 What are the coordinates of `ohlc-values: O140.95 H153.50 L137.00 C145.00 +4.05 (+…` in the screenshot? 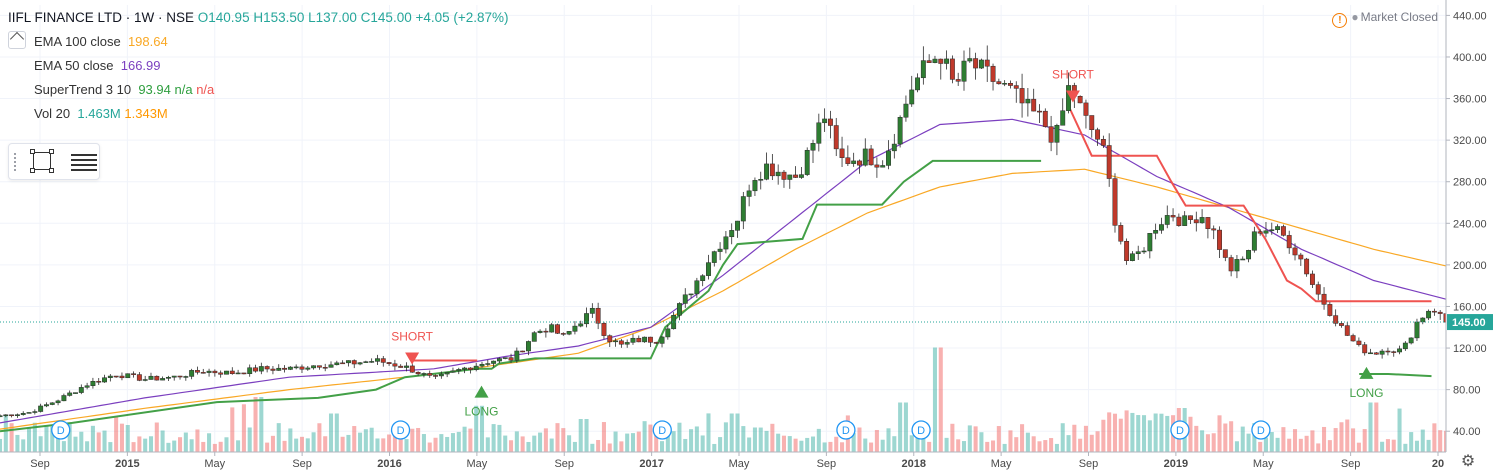 It's located at (353, 17).